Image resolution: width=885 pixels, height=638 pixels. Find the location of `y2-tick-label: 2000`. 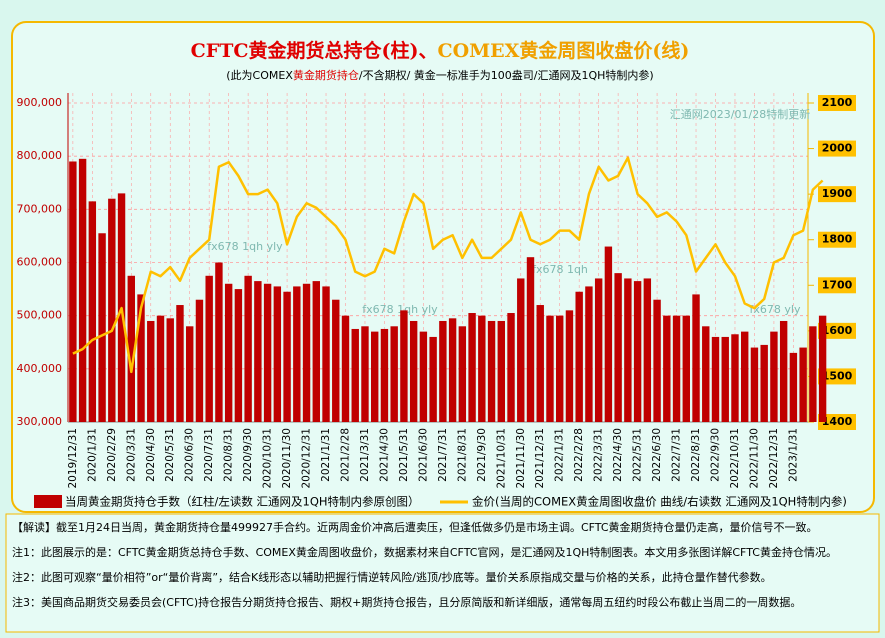

y2-tick-label: 2000 is located at coordinates (837, 148).